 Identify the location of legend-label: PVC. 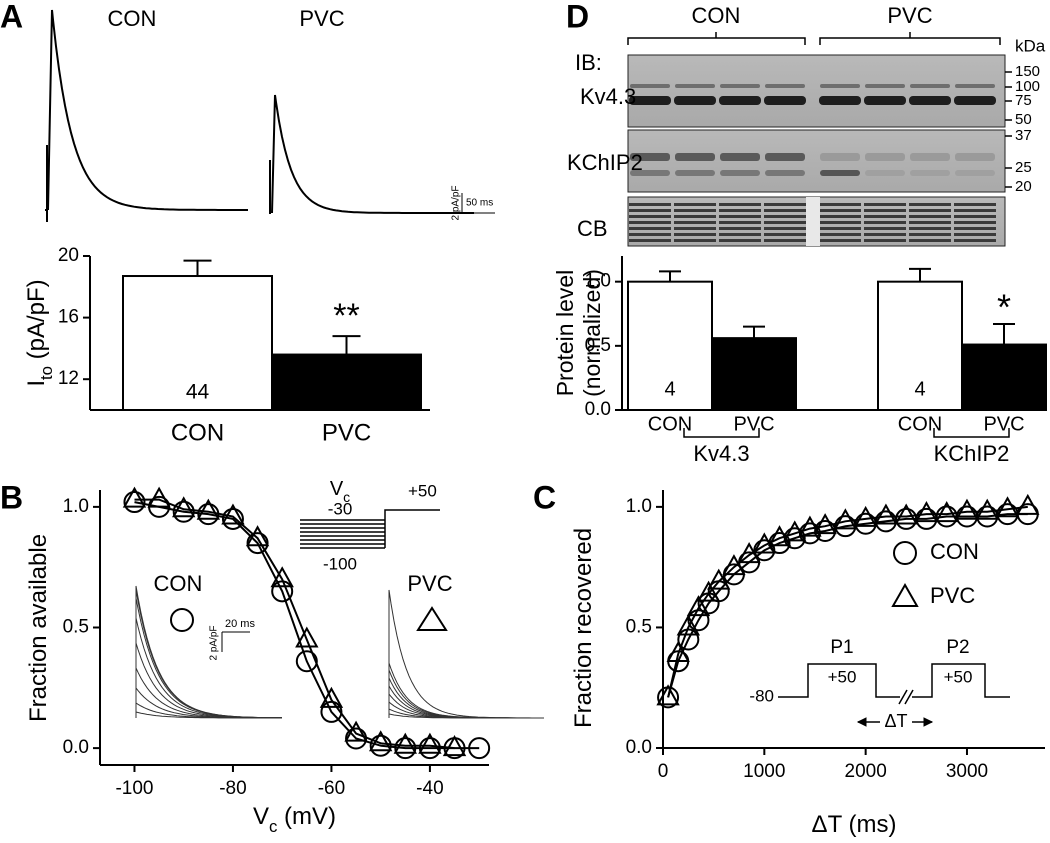
(952, 595).